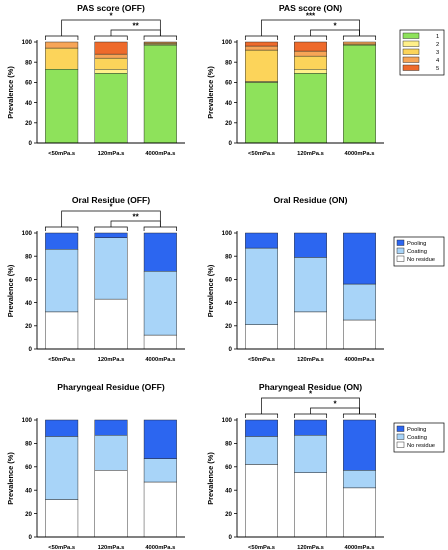 The width and height of the screenshot is (448, 550). I want to click on legend-label: 2, so click(437, 45).